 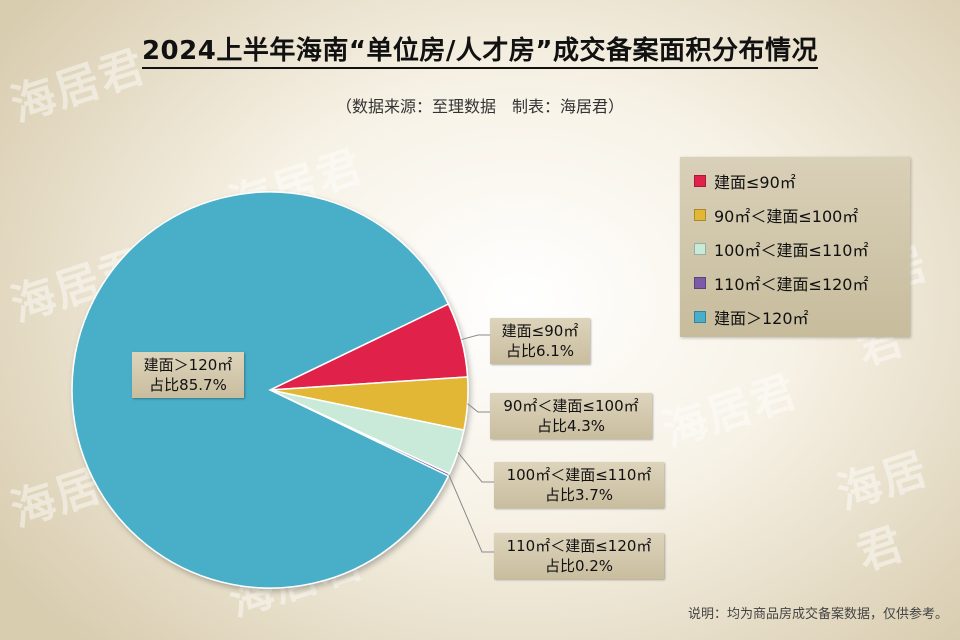 I want to click on footnote: 说明：均为商品房成交备案数据，仅供参考。, so click(x=817, y=614).